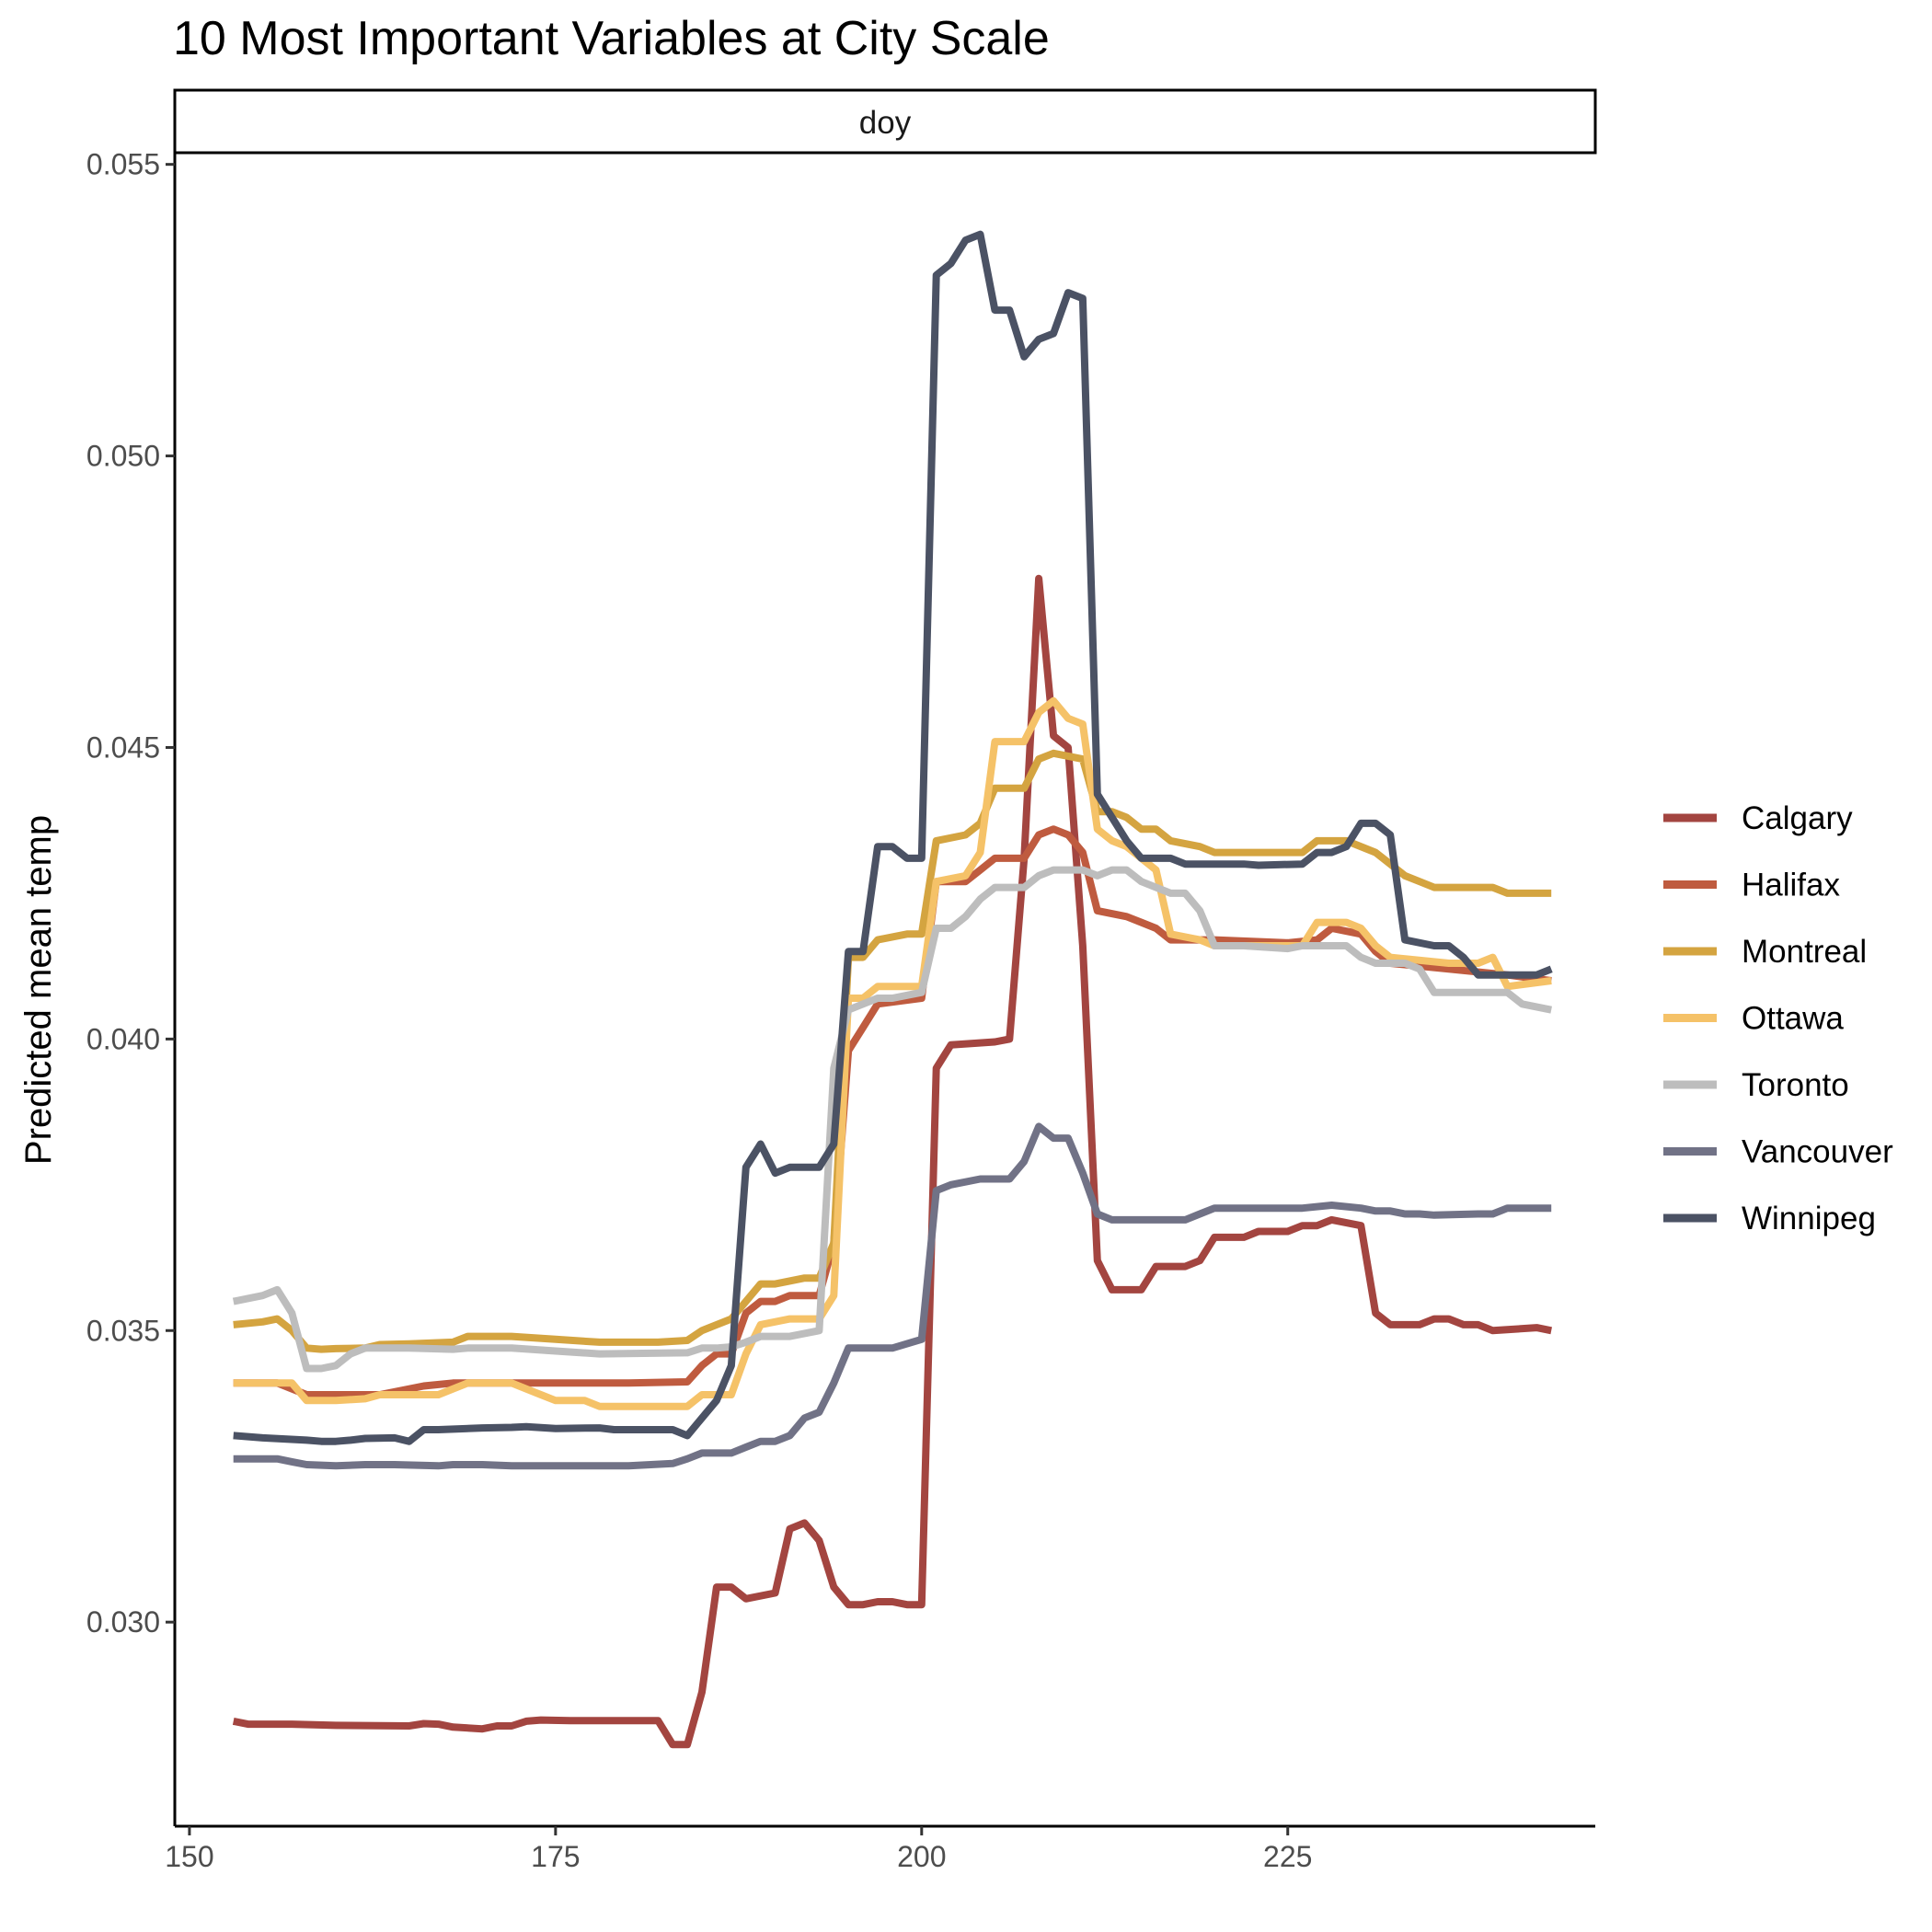  What do you see at coordinates (123, 456) in the screenshot?
I see `y-tick-label: 0.050` at bounding box center [123, 456].